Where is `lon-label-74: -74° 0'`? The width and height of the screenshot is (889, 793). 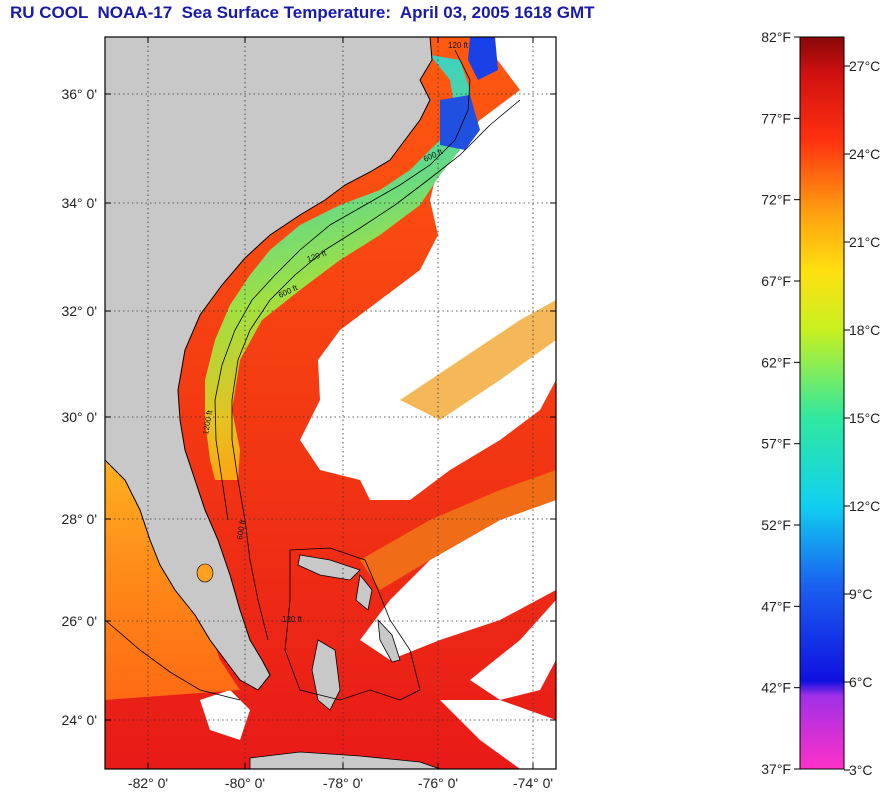
lon-label-74: -74° 0' is located at coordinates (533, 783).